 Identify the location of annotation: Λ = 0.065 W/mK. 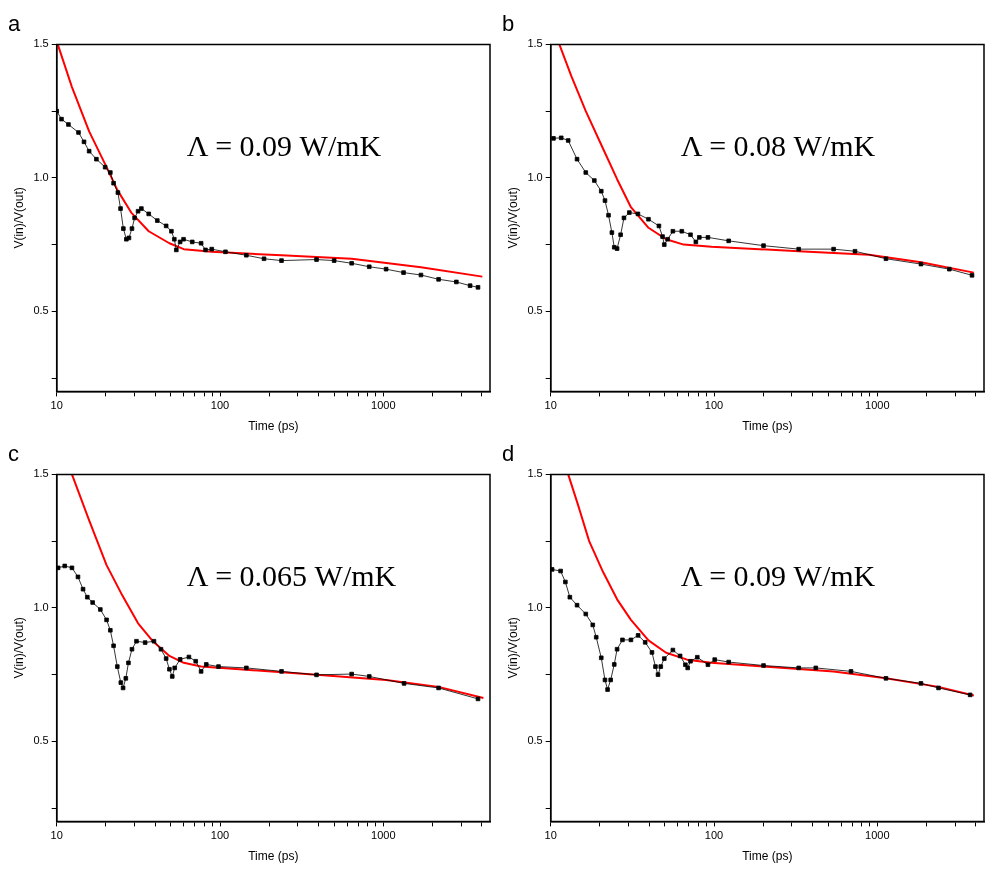
(291, 576).